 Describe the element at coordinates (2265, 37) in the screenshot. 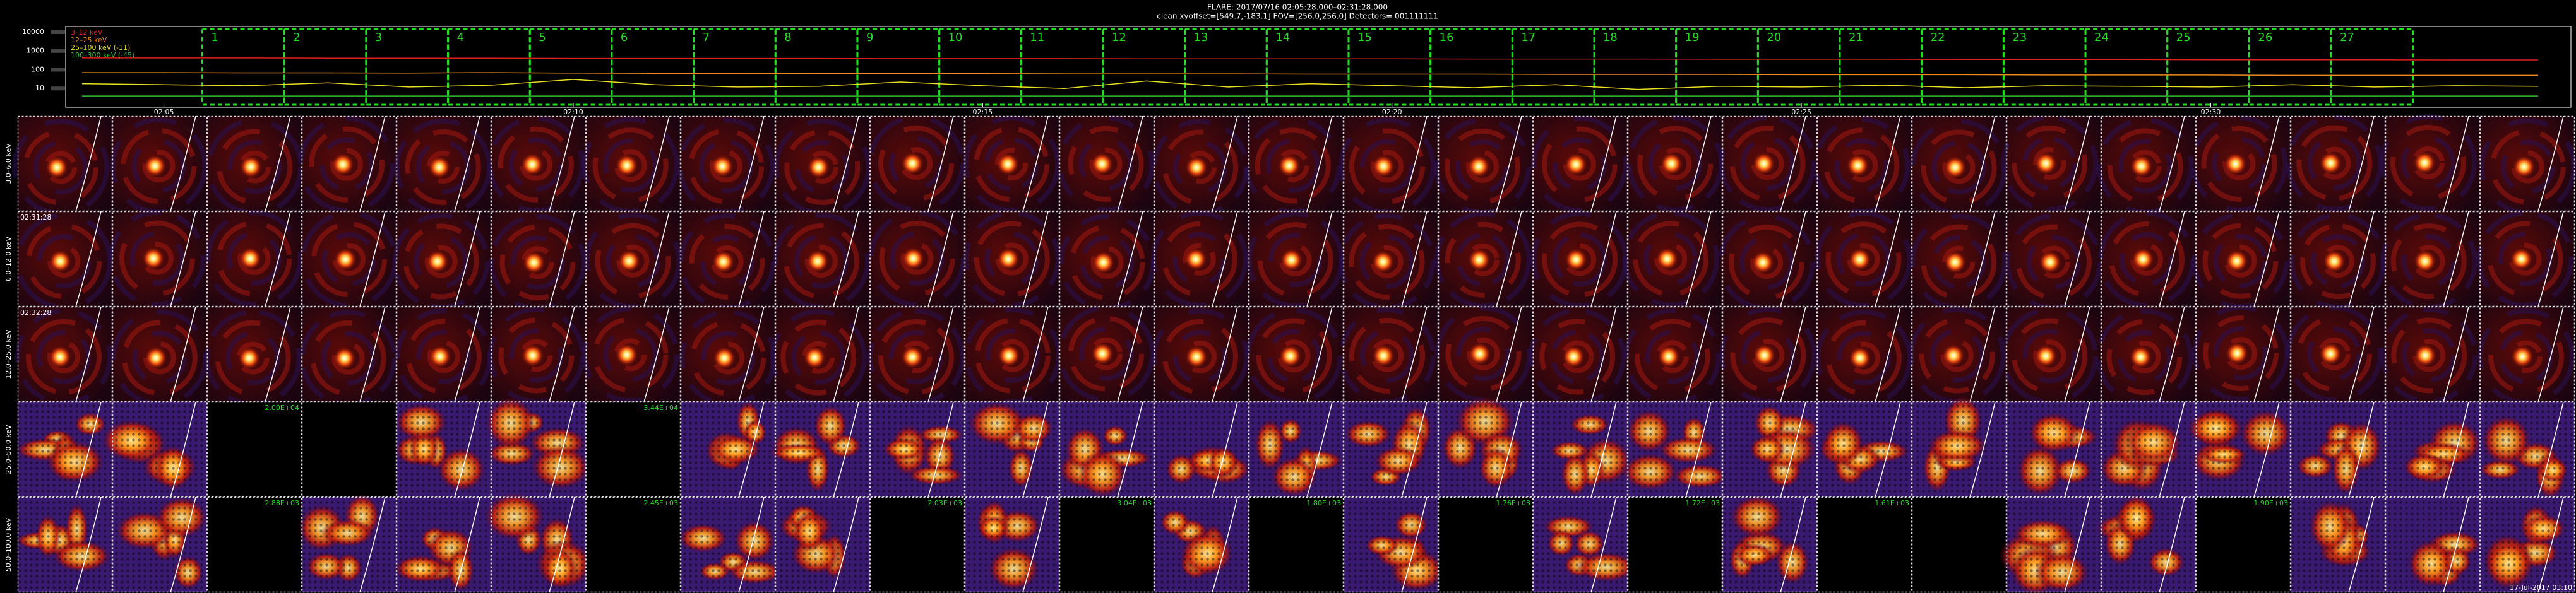

I see `interval-label: 26` at that location.